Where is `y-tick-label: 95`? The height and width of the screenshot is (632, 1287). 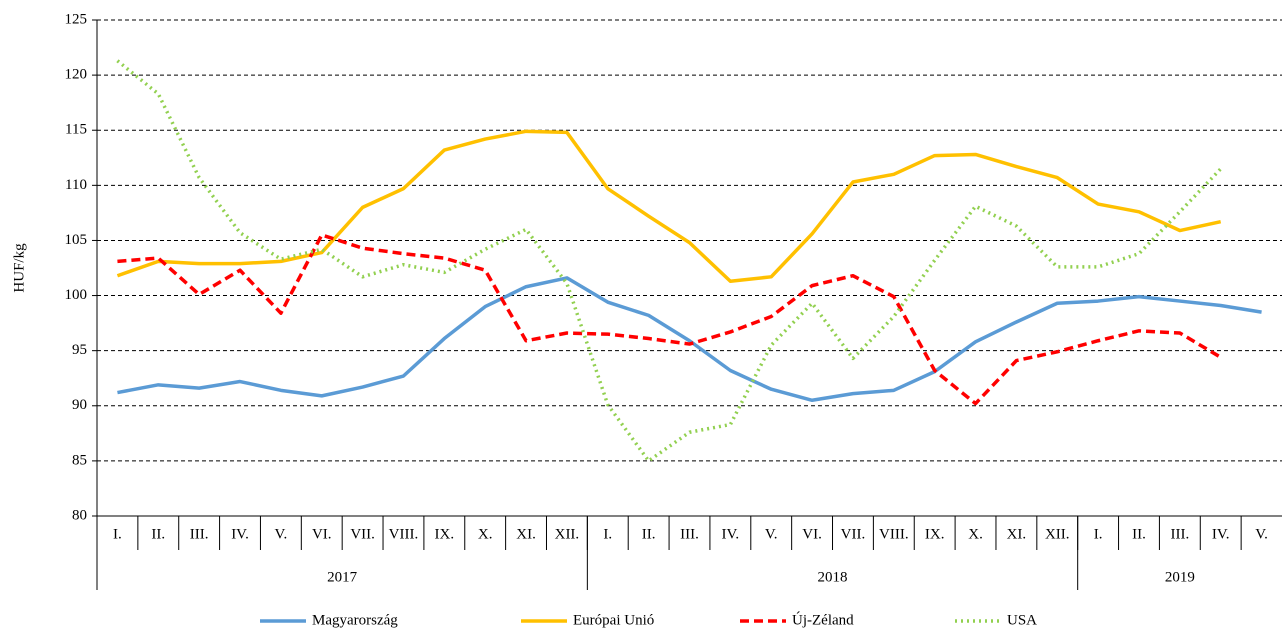 y-tick-label: 95 is located at coordinates (79, 350).